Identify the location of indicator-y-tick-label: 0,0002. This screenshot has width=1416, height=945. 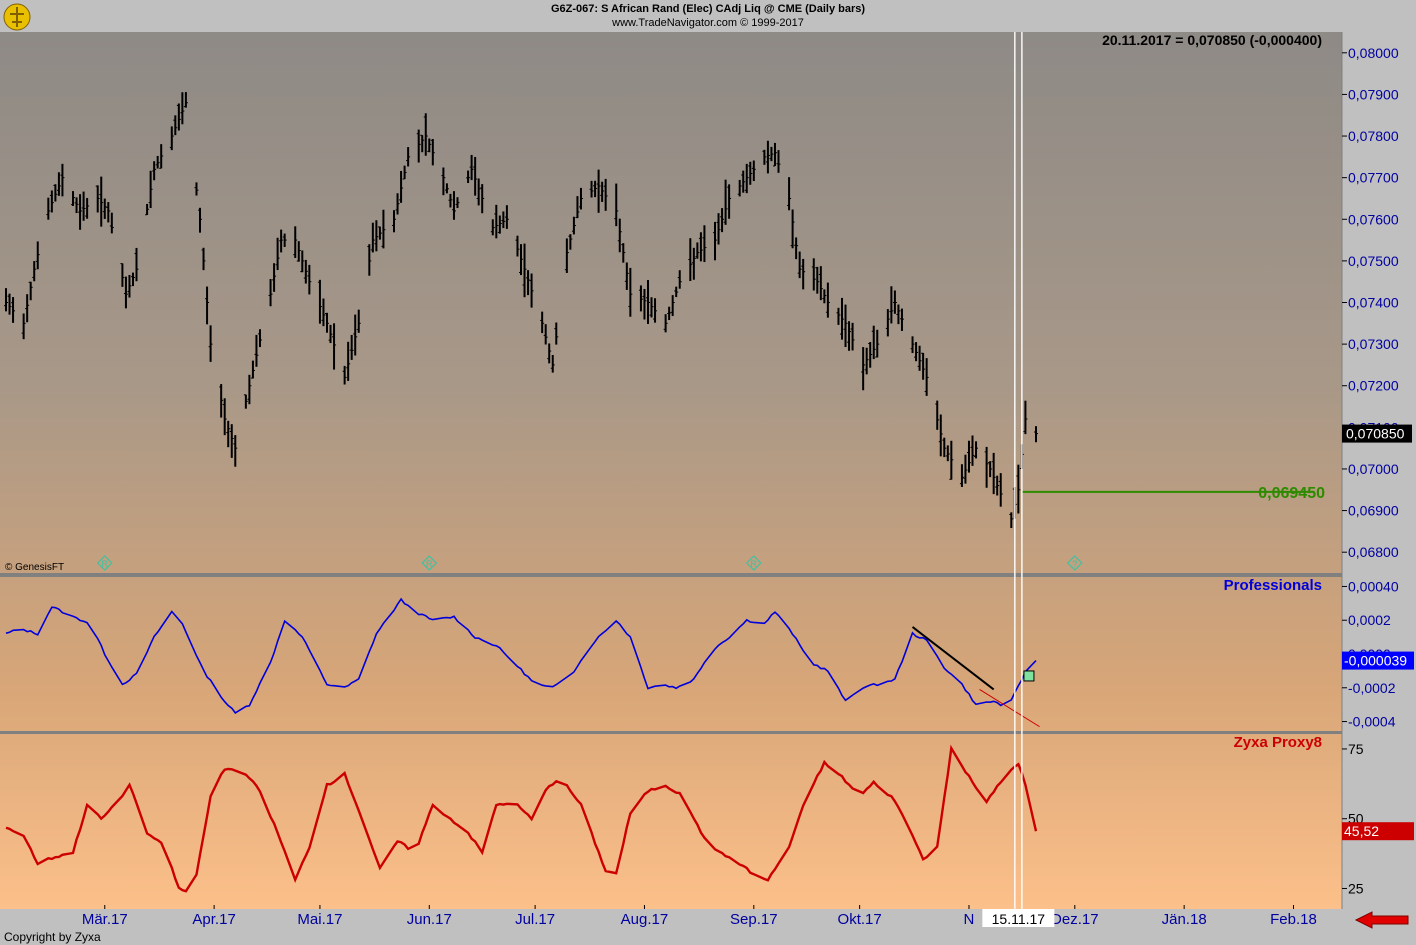
(1369, 620).